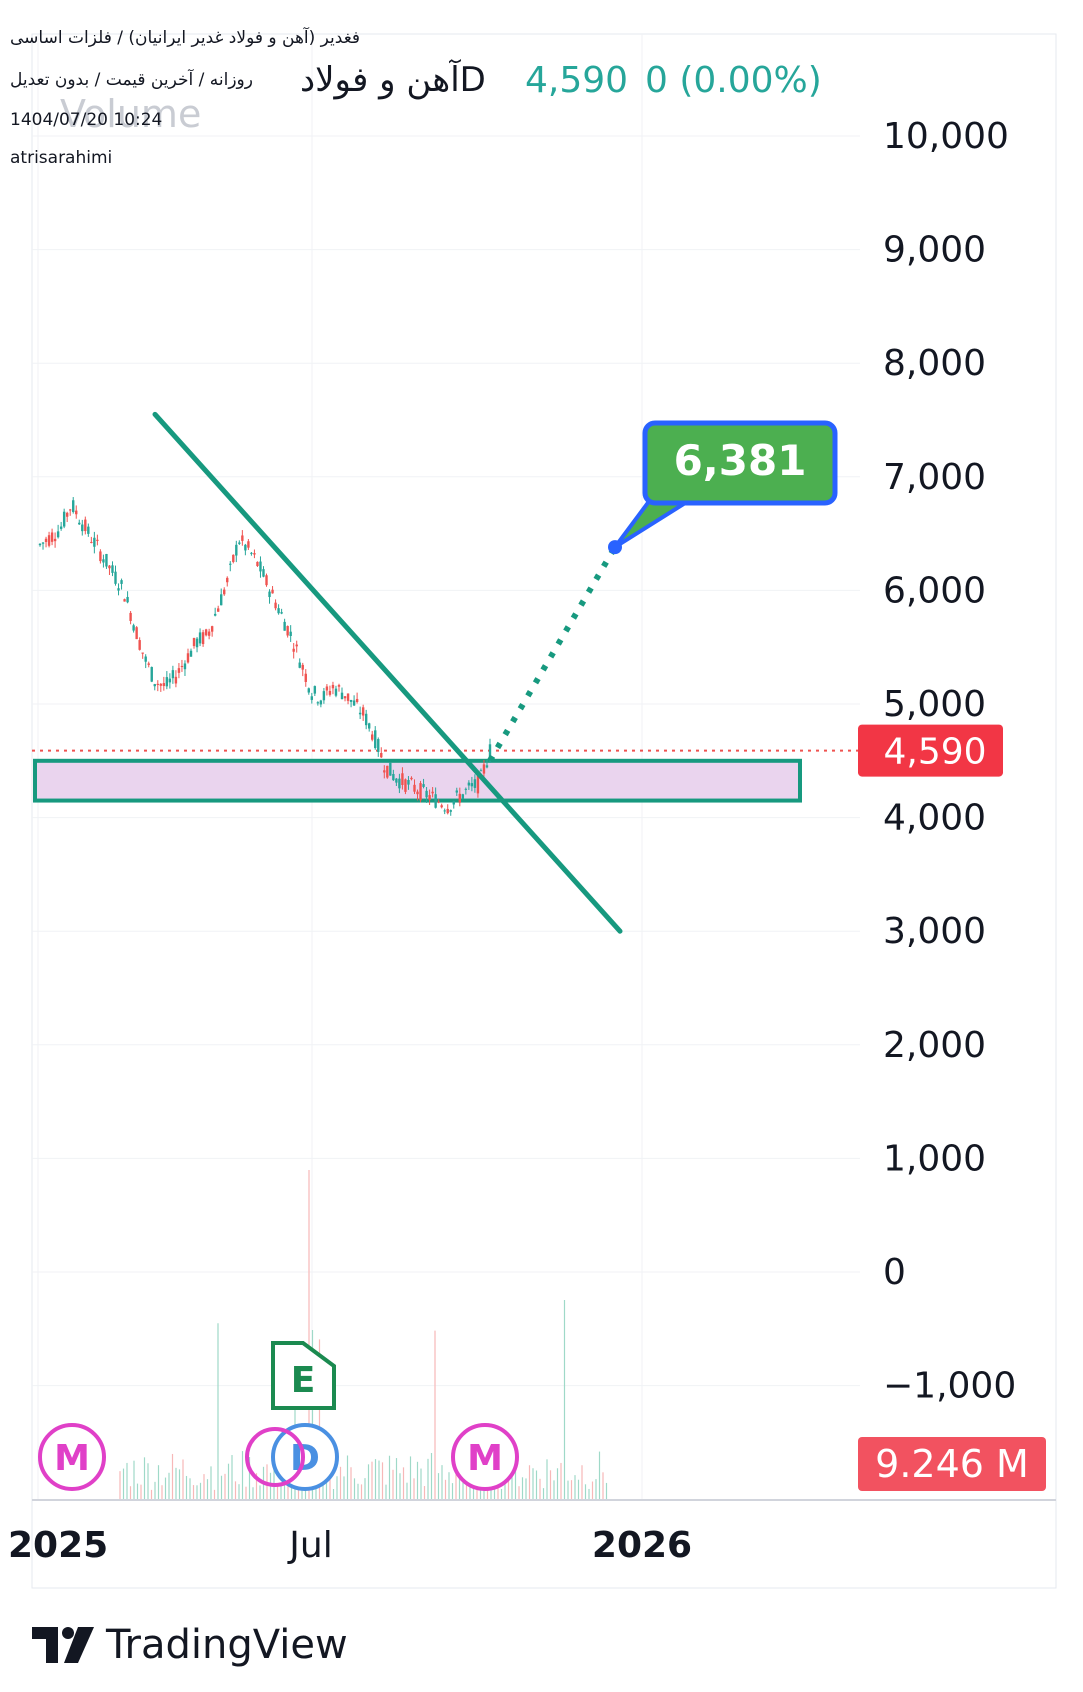  I want to click on y-tick-label: 8,000, so click(934, 363).